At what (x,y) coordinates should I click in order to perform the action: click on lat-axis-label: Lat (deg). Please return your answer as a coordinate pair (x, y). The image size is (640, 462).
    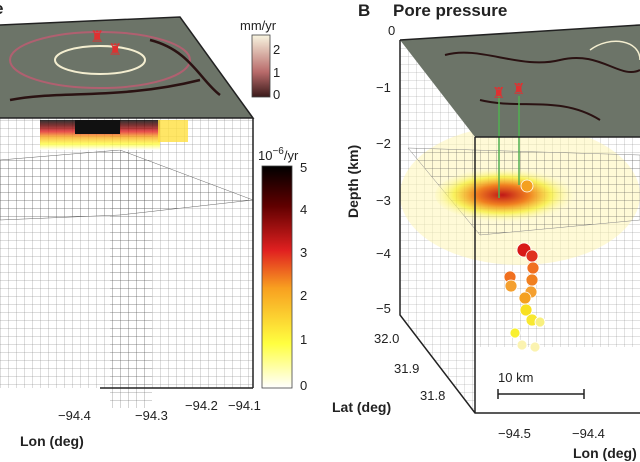
    Looking at the image, I should click on (361, 407).